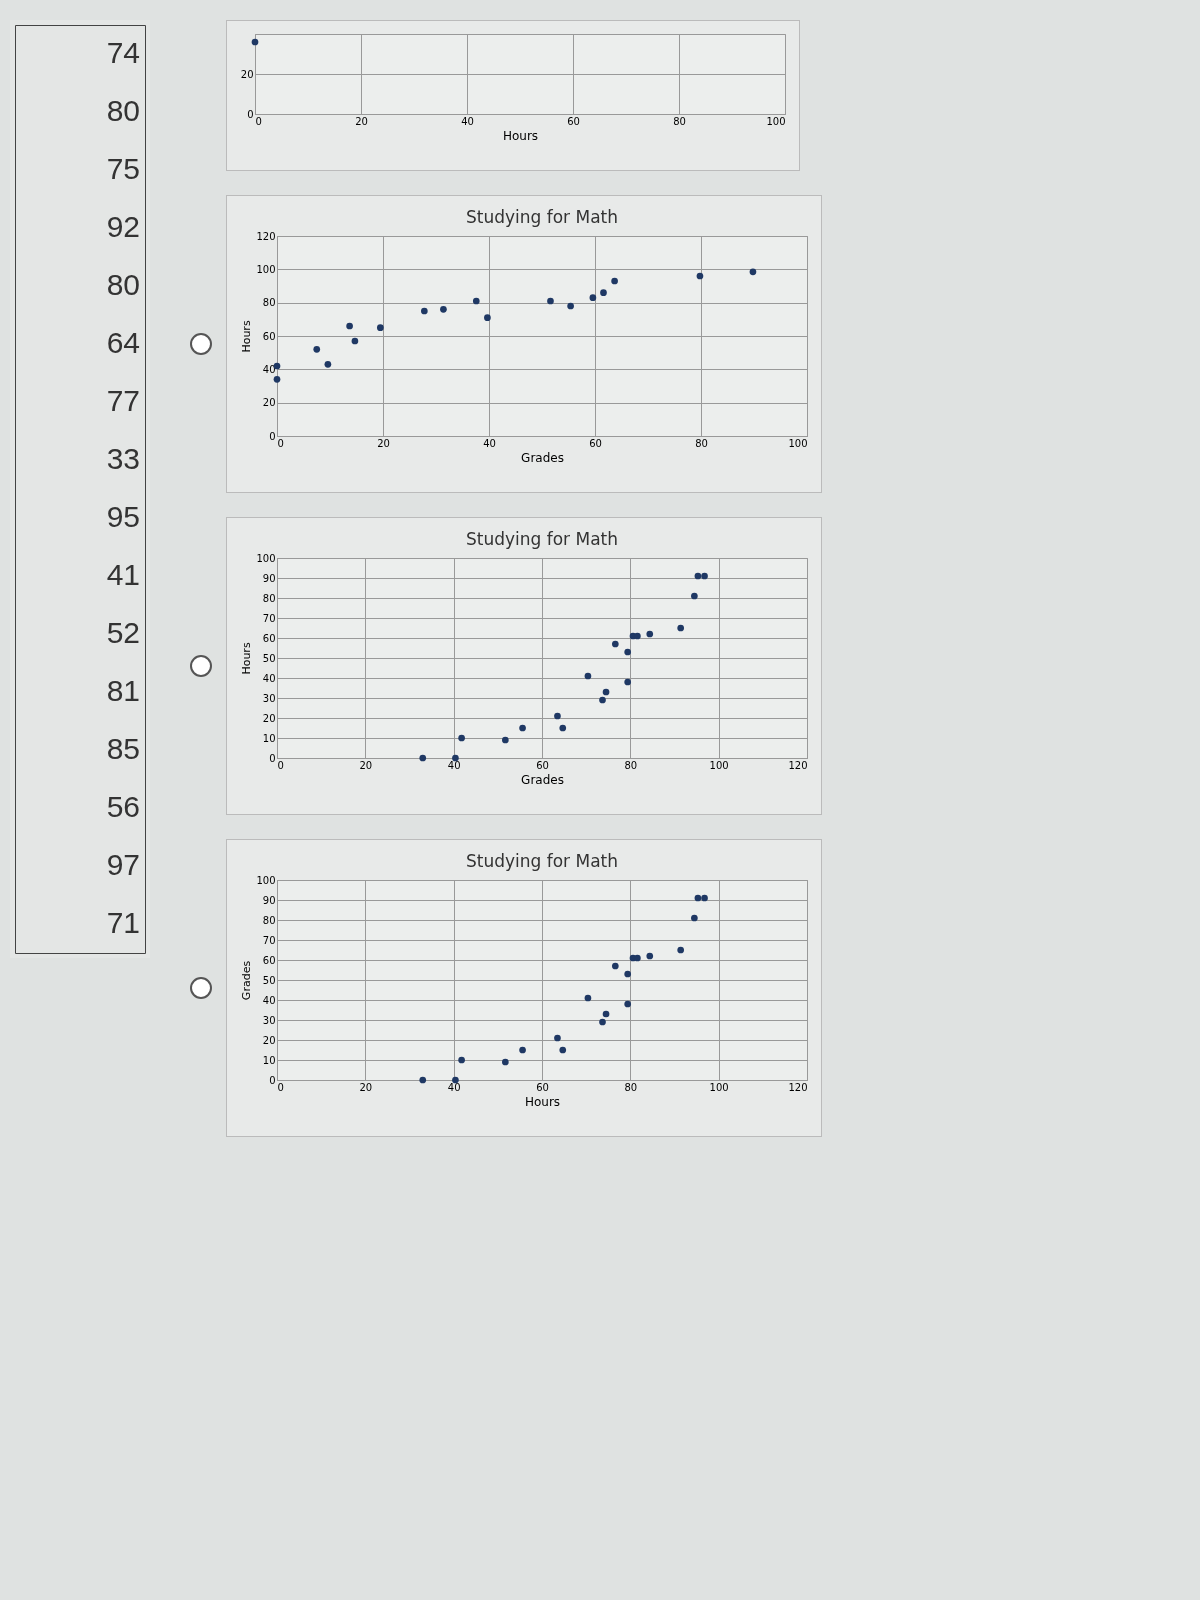 Image resolution: width=1200 pixels, height=1600 pixels. What do you see at coordinates (123, 400) in the screenshot?
I see `text: 77` at bounding box center [123, 400].